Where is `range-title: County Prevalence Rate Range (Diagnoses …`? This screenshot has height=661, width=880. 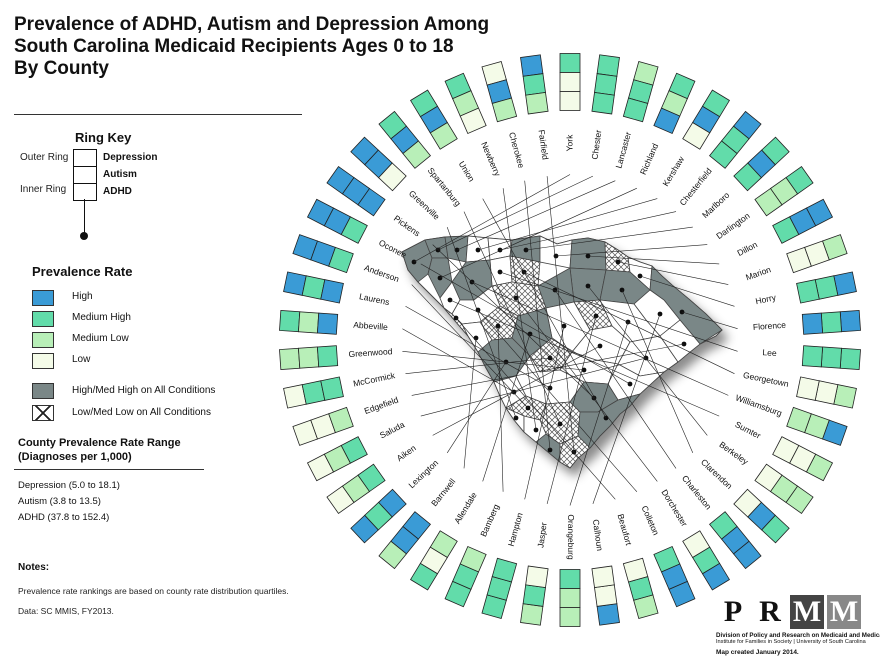
range-title: County Prevalence Rate Range (Diagnoses … is located at coordinates (99, 450).